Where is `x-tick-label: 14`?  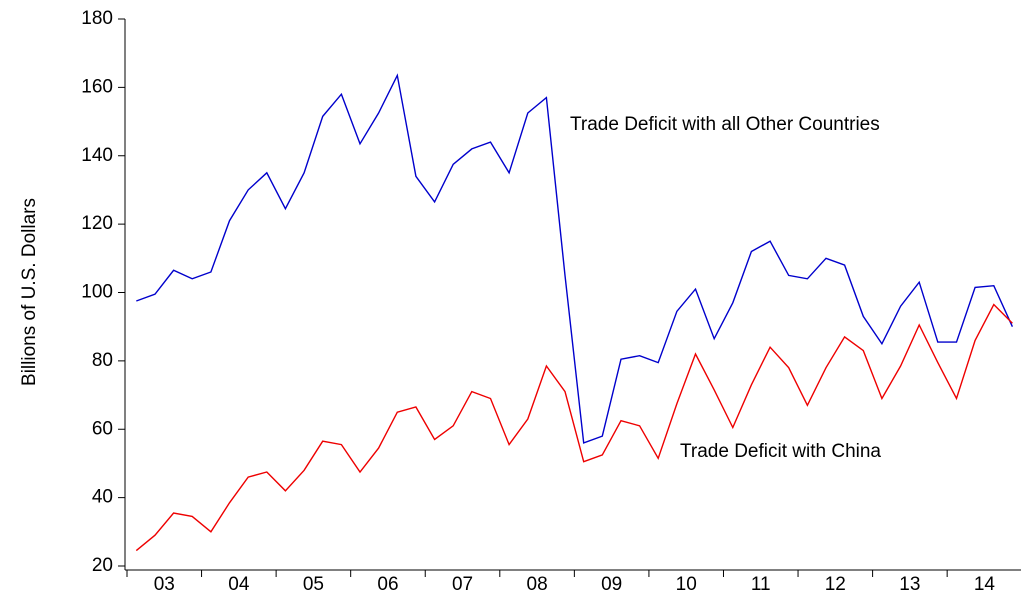 x-tick-label: 14 is located at coordinates (985, 584).